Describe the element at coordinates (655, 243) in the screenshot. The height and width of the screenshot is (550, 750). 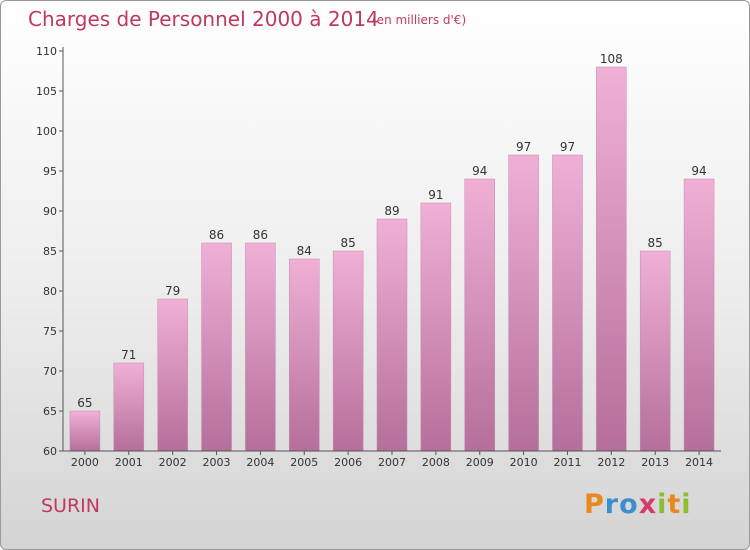
I see `data-label-2013: 85` at that location.